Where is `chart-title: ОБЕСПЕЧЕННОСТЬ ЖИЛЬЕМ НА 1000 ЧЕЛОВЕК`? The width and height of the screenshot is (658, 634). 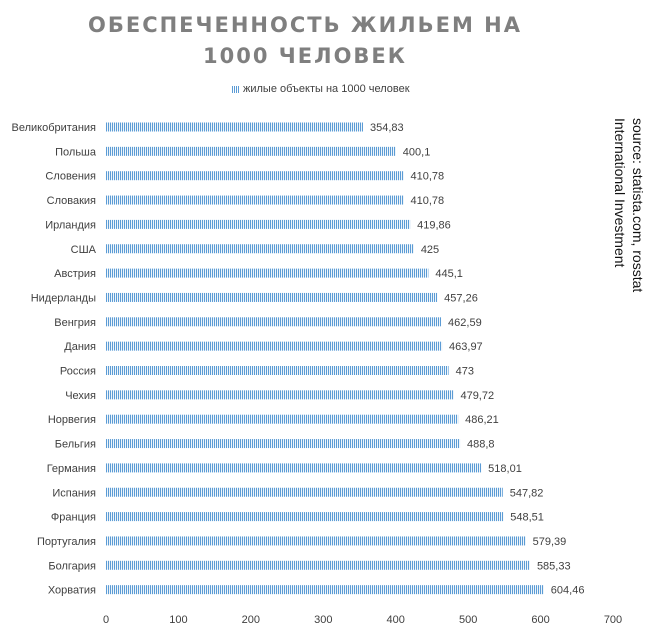
chart-title: ОБЕСПЕЧЕННОСТЬ ЖИЛЬЕМ НА 1000 ЧЕЛОВЕК is located at coordinates (305, 40).